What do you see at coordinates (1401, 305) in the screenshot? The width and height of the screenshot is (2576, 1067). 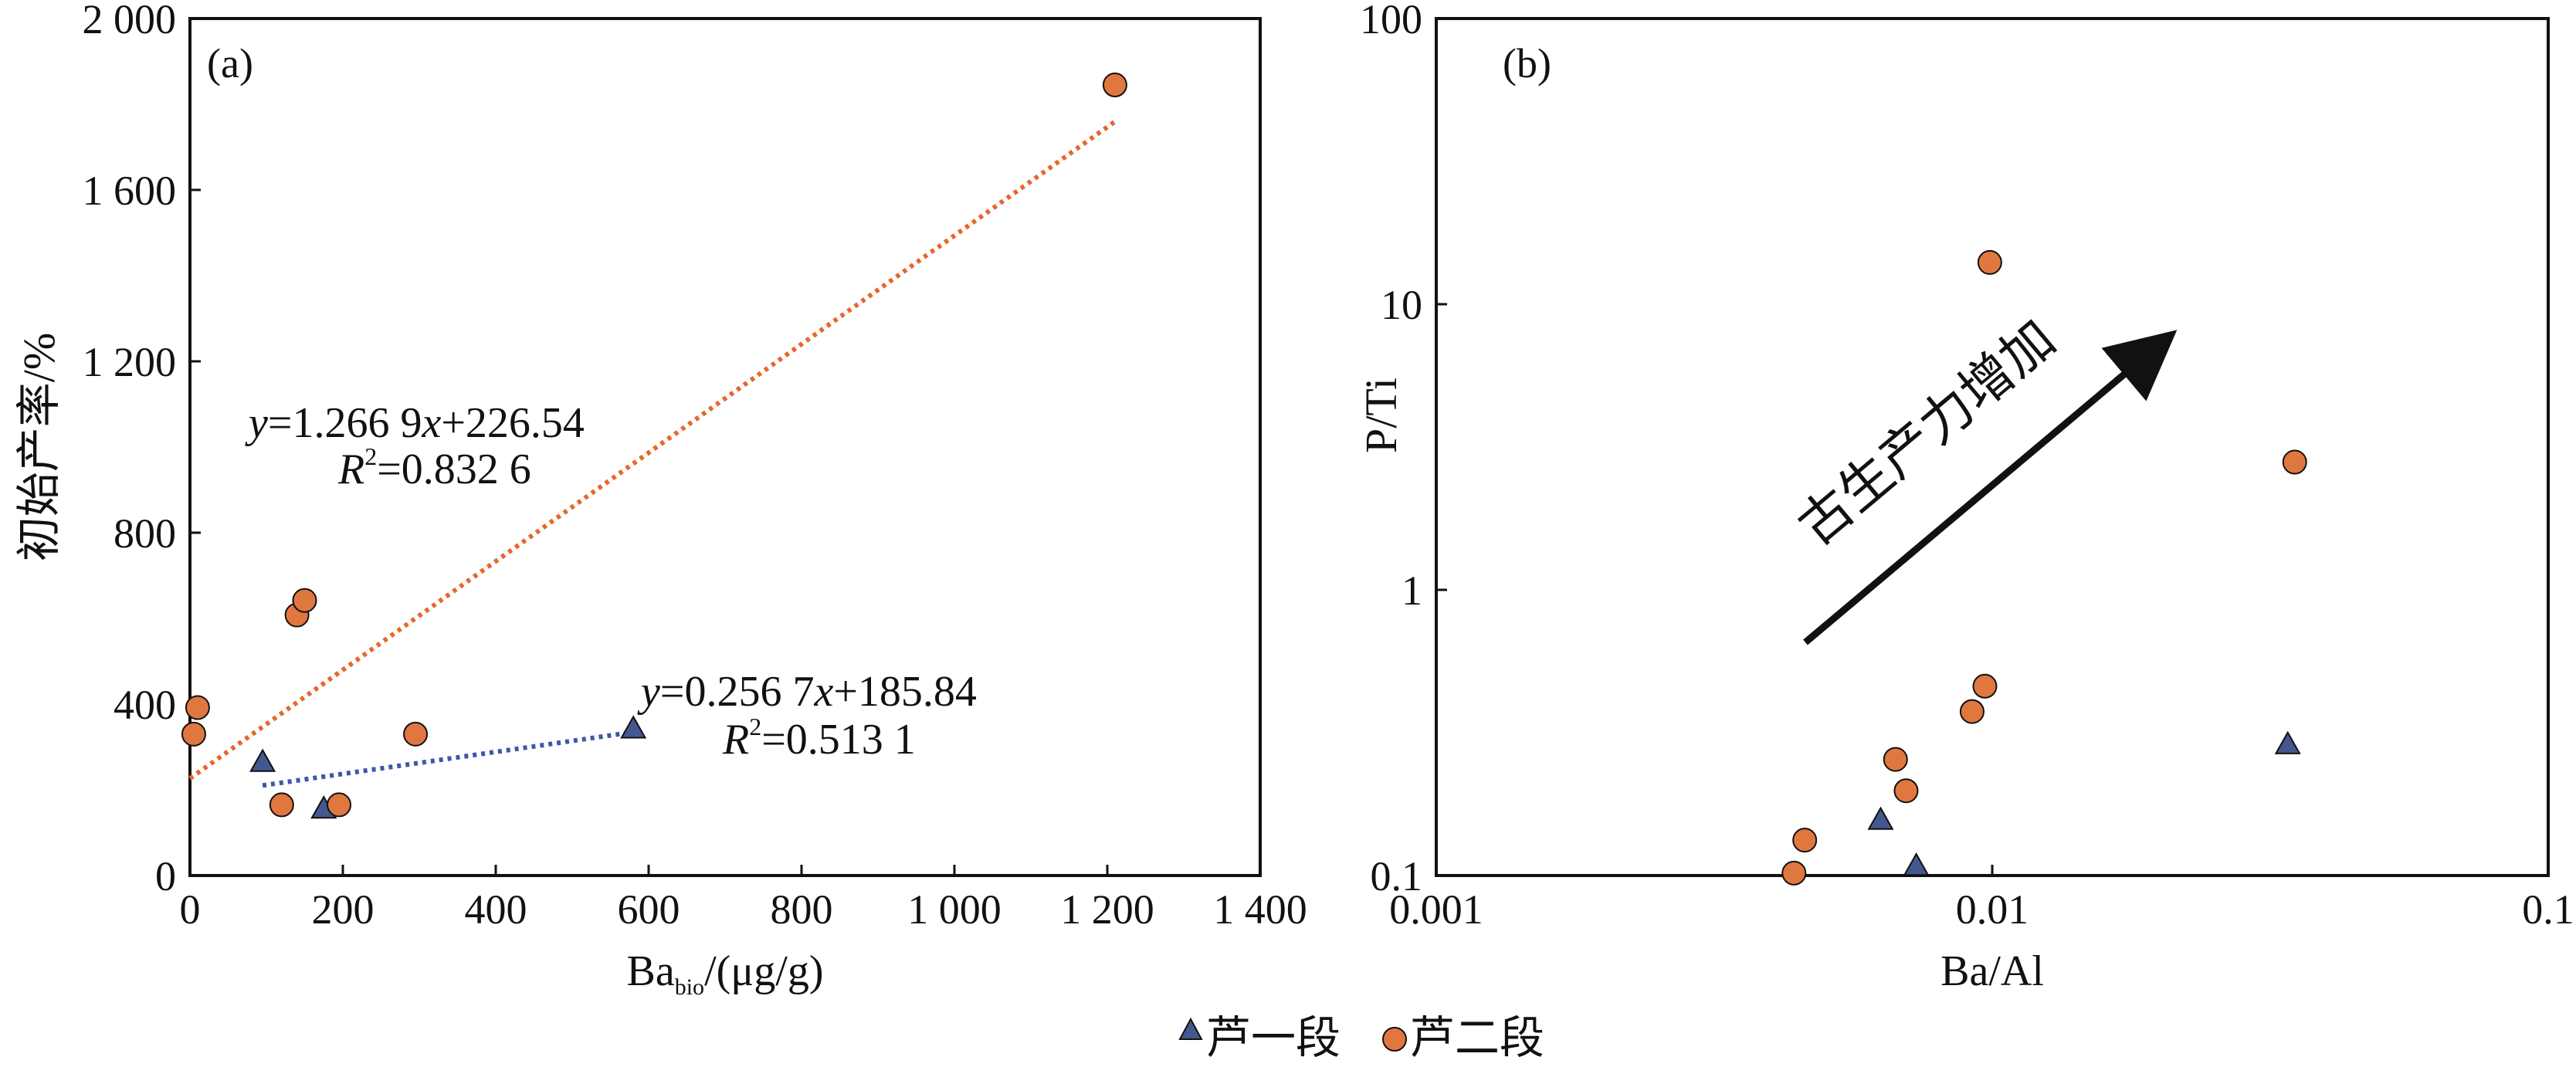 I see `panel-b-y-tick-label: 10` at bounding box center [1401, 305].